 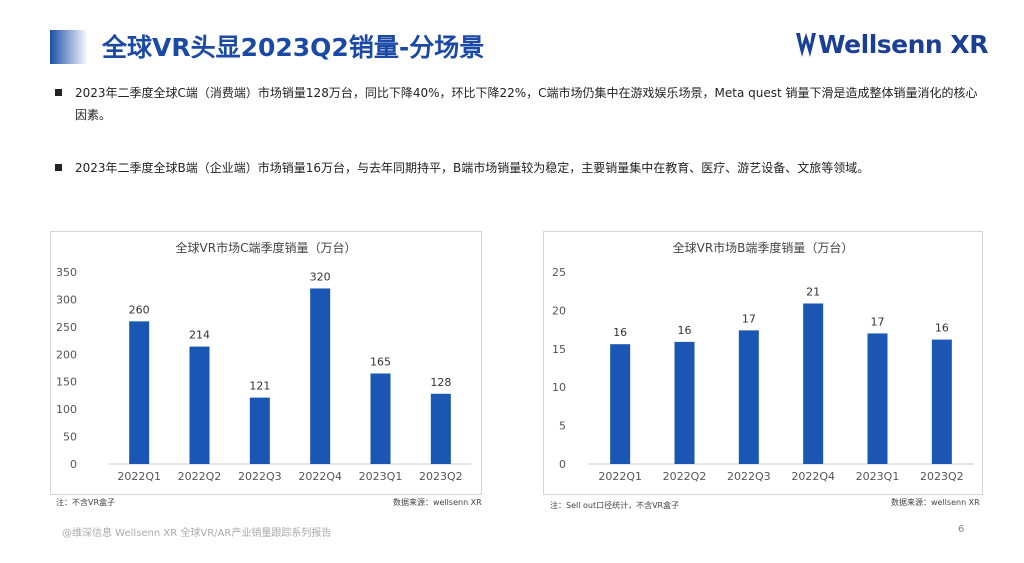 What do you see at coordinates (763, 247) in the screenshot?
I see `chart-title: 全球VR市场B端季度销量（万台）` at bounding box center [763, 247].